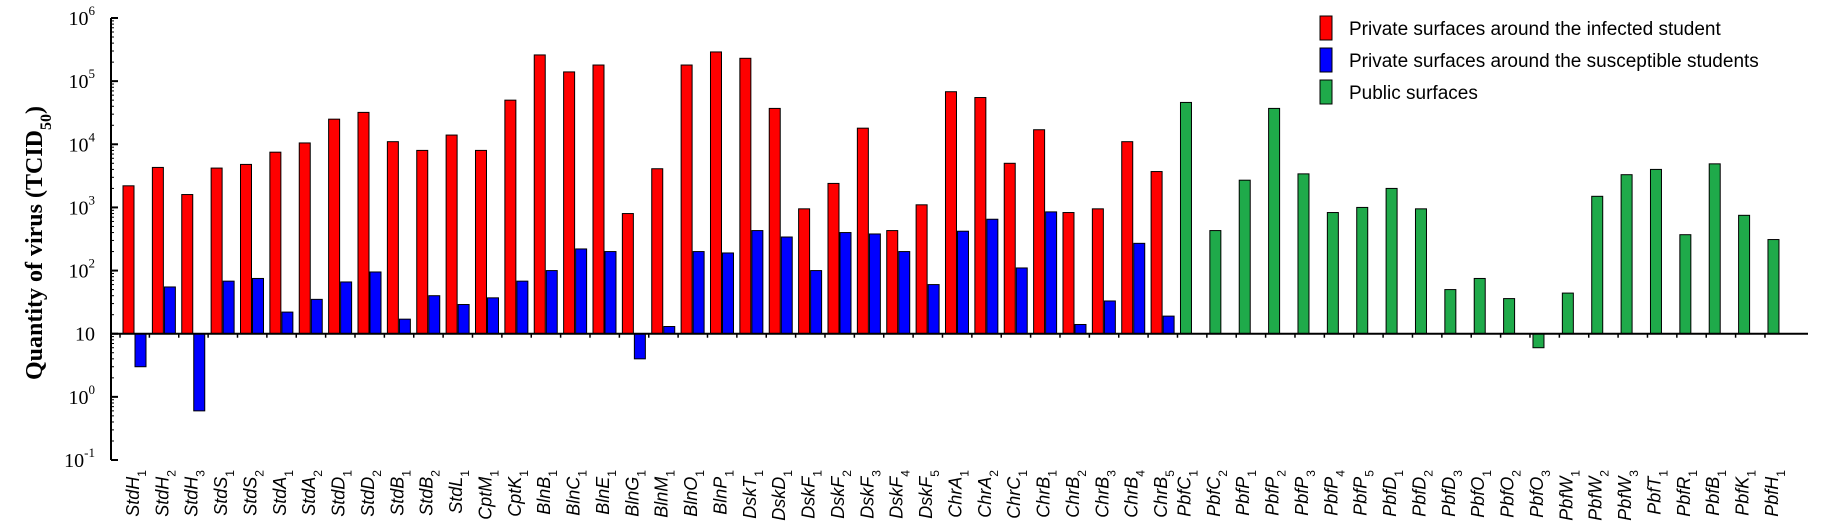 This screenshot has height=532, width=1838. What do you see at coordinates (430, 493) in the screenshot?
I see `x-tick-label: StdB2` at bounding box center [430, 493].